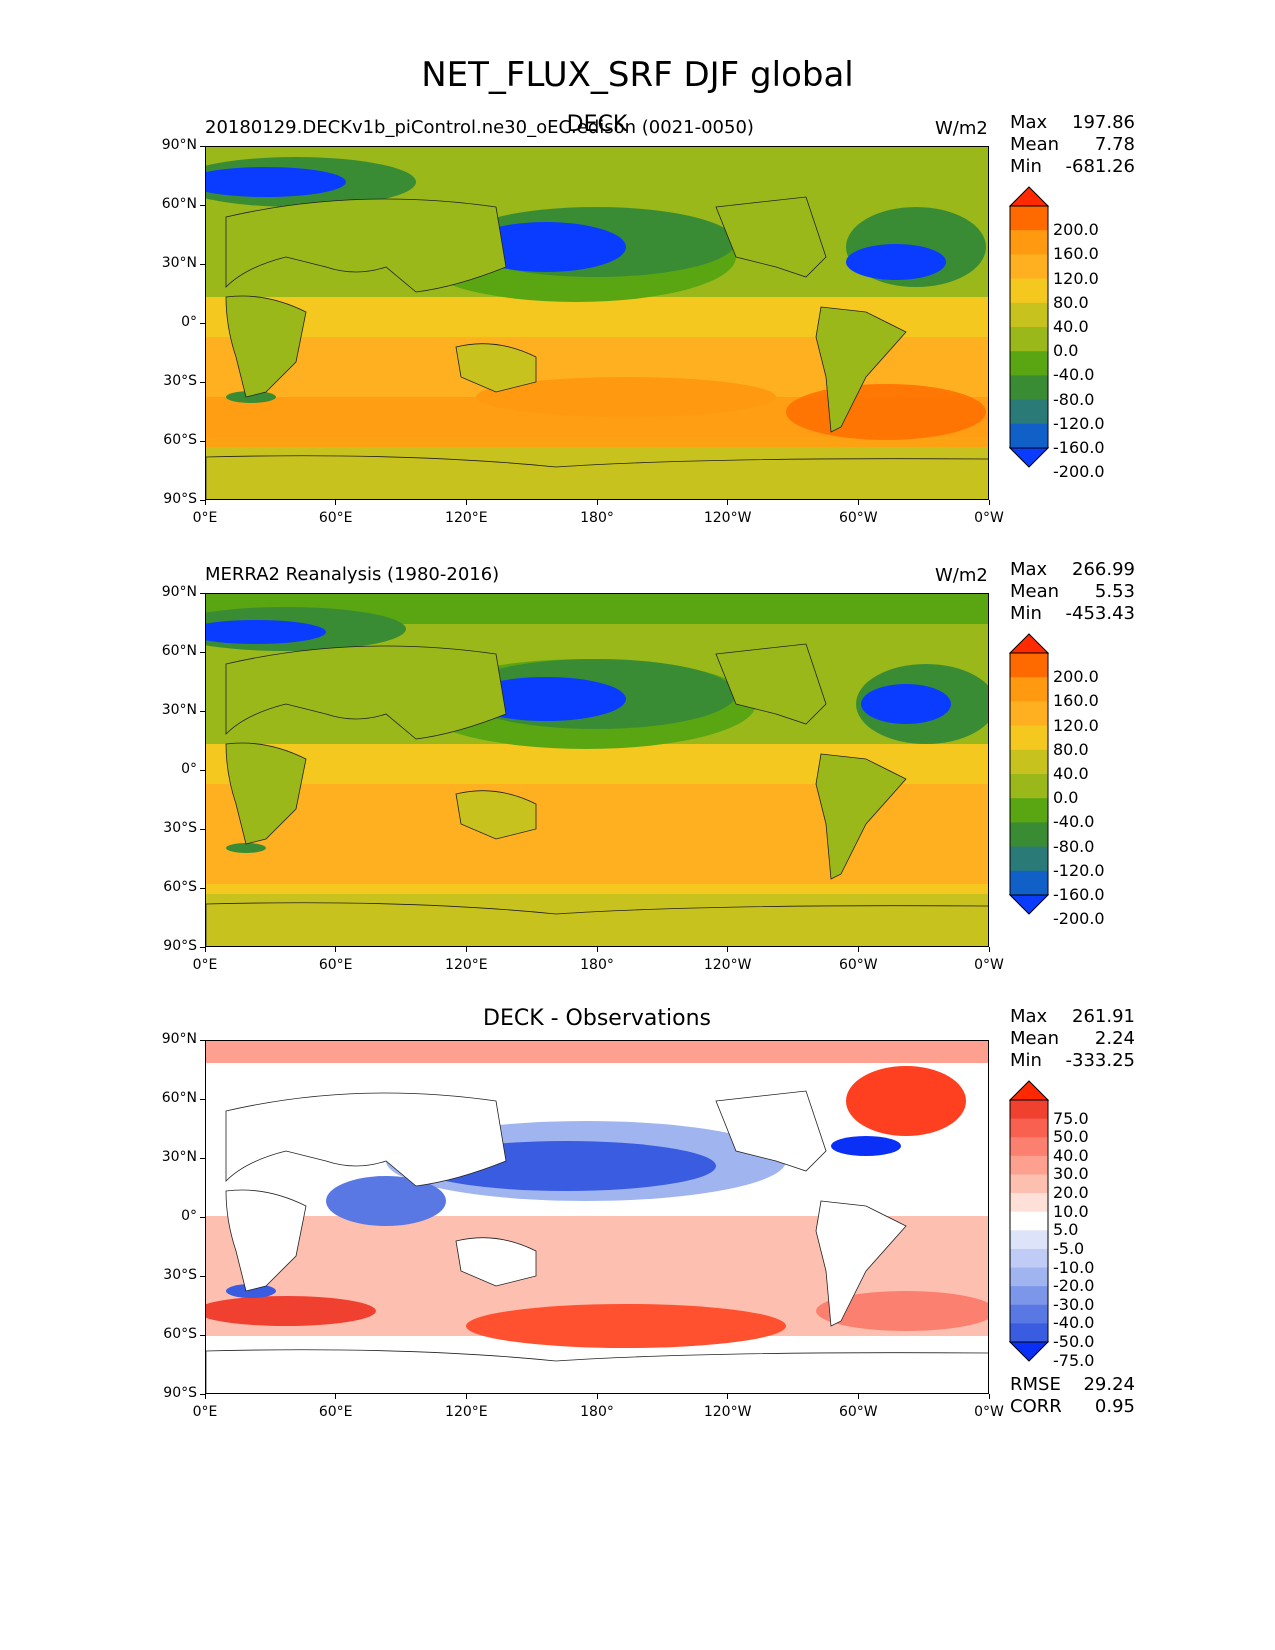 This screenshot has width=1275, height=1650. I want to click on stat-min: -333.25, so click(1100, 1060).